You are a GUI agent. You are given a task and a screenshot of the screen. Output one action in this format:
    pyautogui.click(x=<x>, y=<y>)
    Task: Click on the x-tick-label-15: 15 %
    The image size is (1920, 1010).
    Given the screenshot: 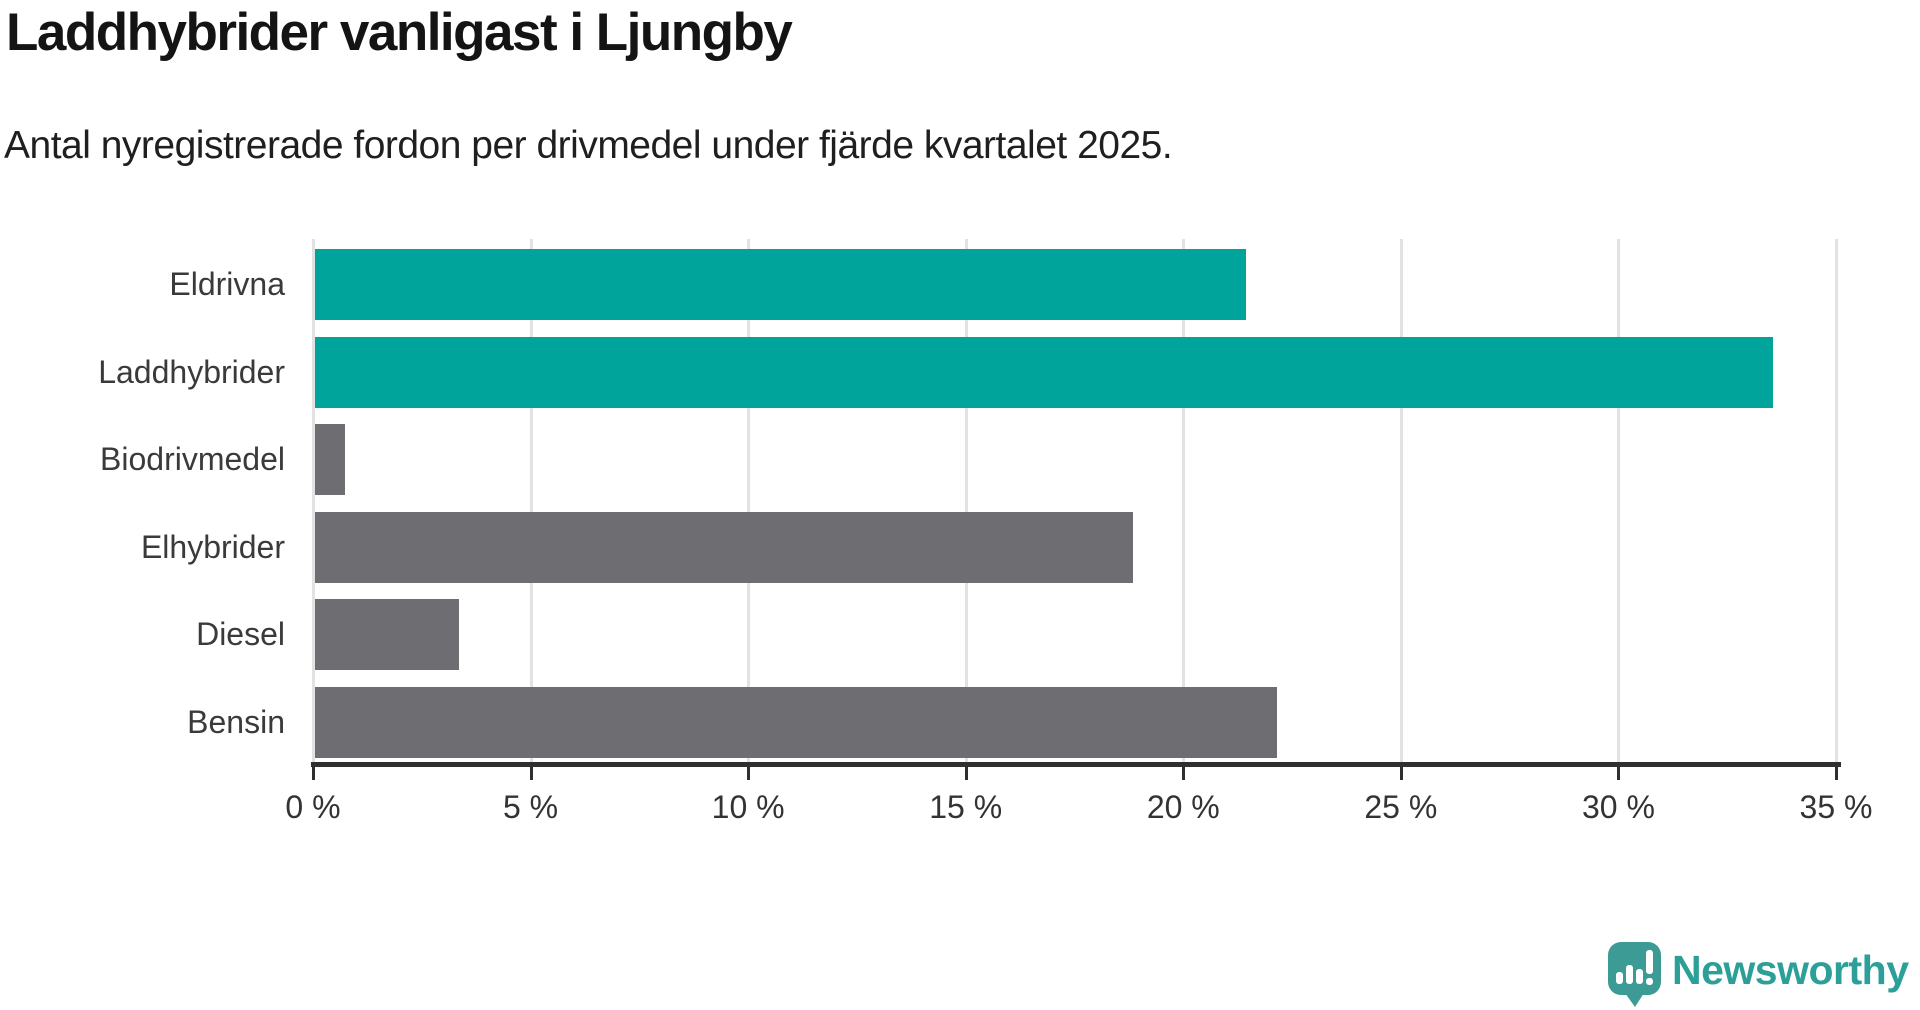 What is the action you would take?
    pyautogui.click(x=966, y=807)
    